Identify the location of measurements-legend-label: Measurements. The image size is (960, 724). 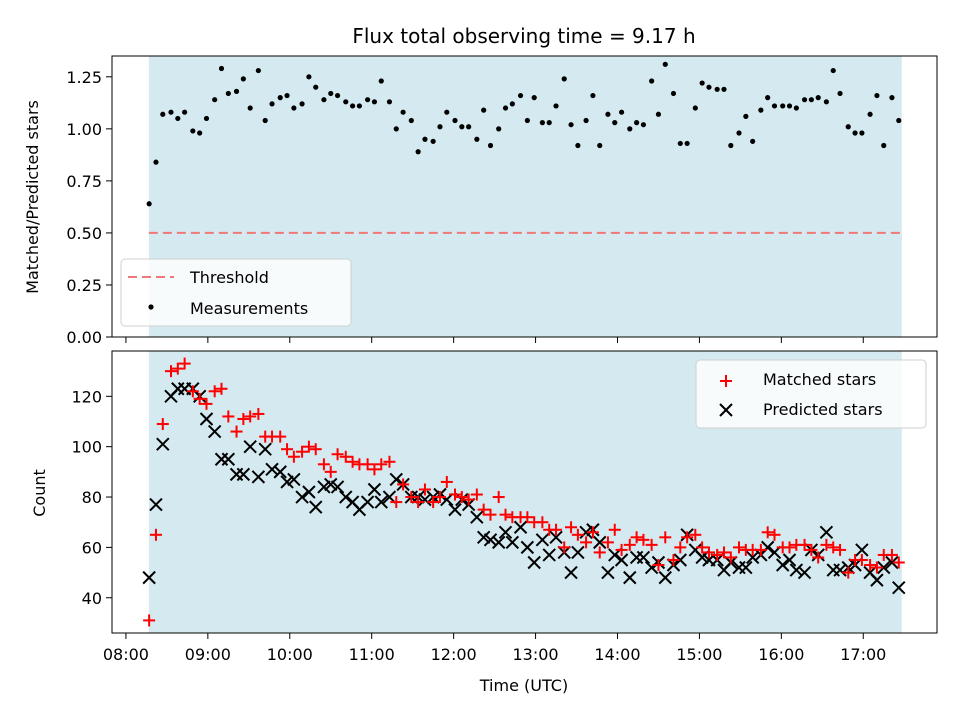
(249, 308).